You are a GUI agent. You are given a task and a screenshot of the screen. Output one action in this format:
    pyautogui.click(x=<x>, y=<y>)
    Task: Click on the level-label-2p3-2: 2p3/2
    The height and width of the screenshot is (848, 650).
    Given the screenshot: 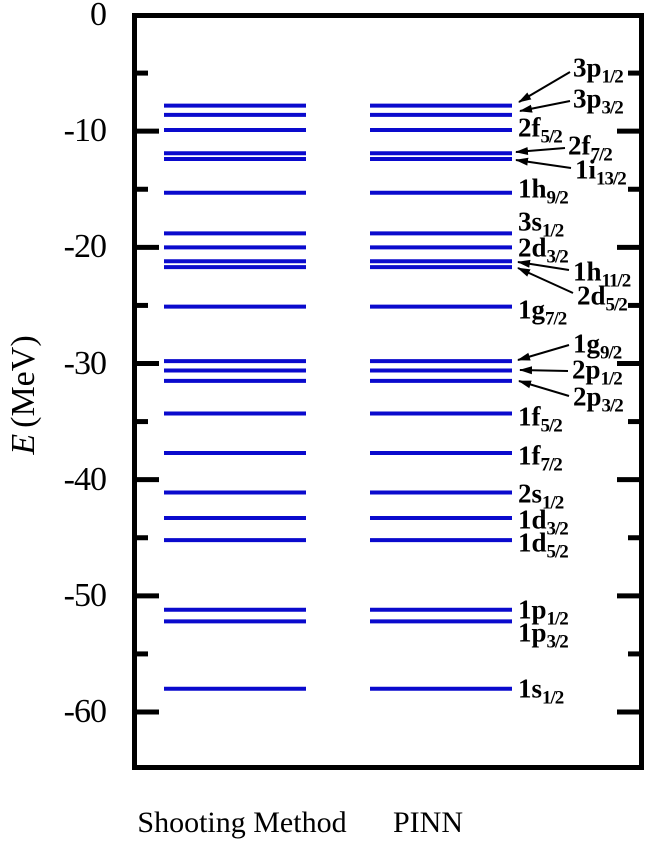 What is the action you would take?
    pyautogui.click(x=598, y=398)
    